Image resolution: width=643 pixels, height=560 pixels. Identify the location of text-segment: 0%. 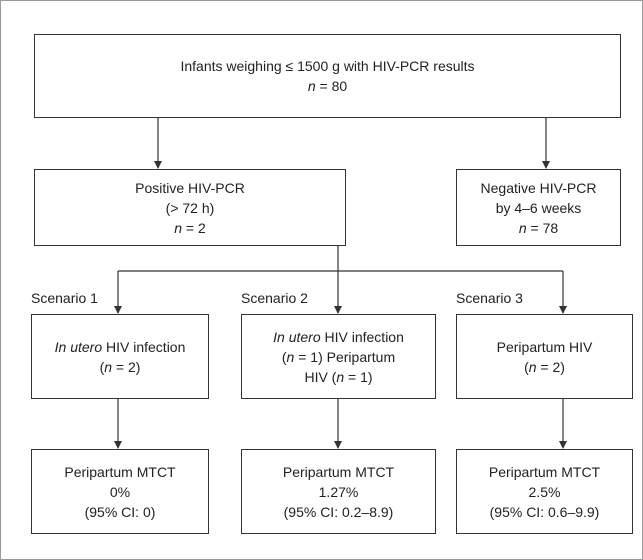
(120, 491).